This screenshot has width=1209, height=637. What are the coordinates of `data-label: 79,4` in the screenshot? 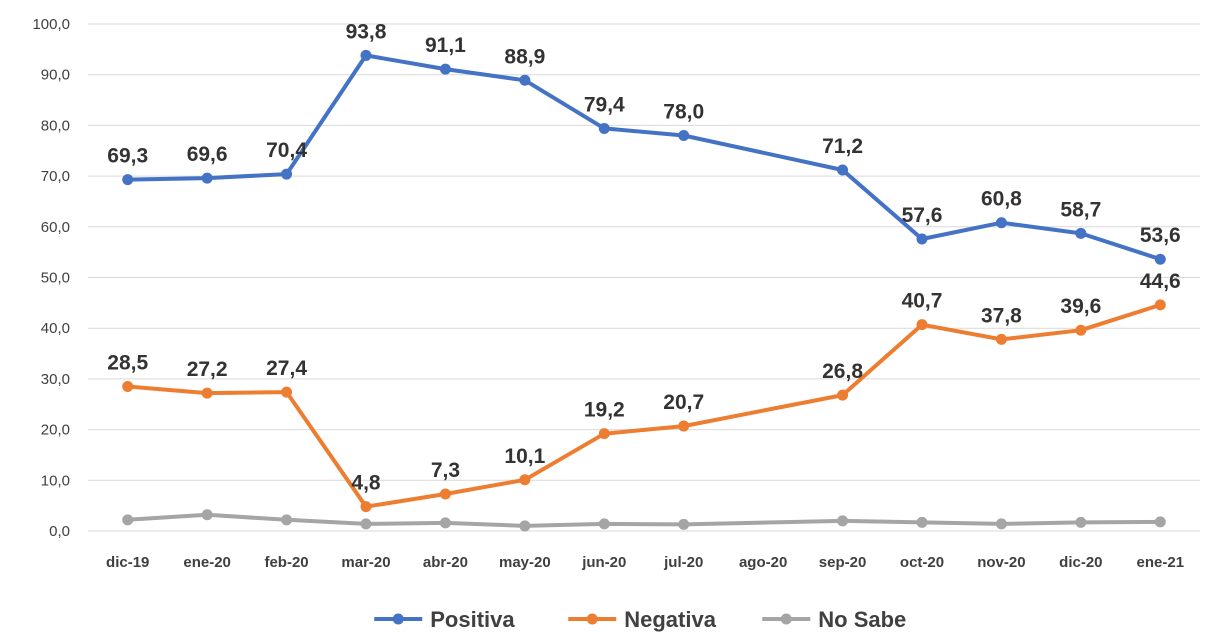 It's located at (604, 104).